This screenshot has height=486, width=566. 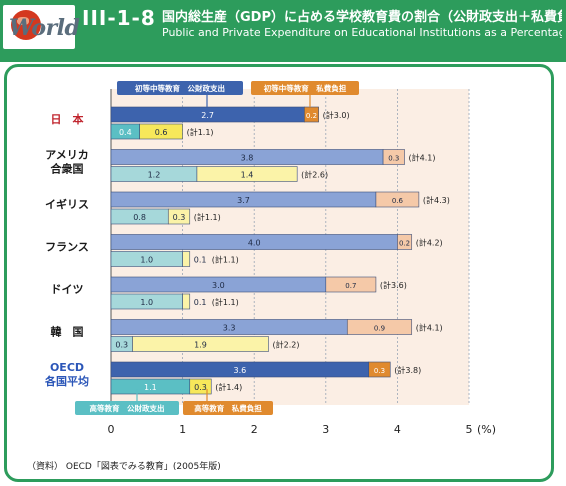 I want to click on legend-tertiary-private, so click(x=228, y=408).